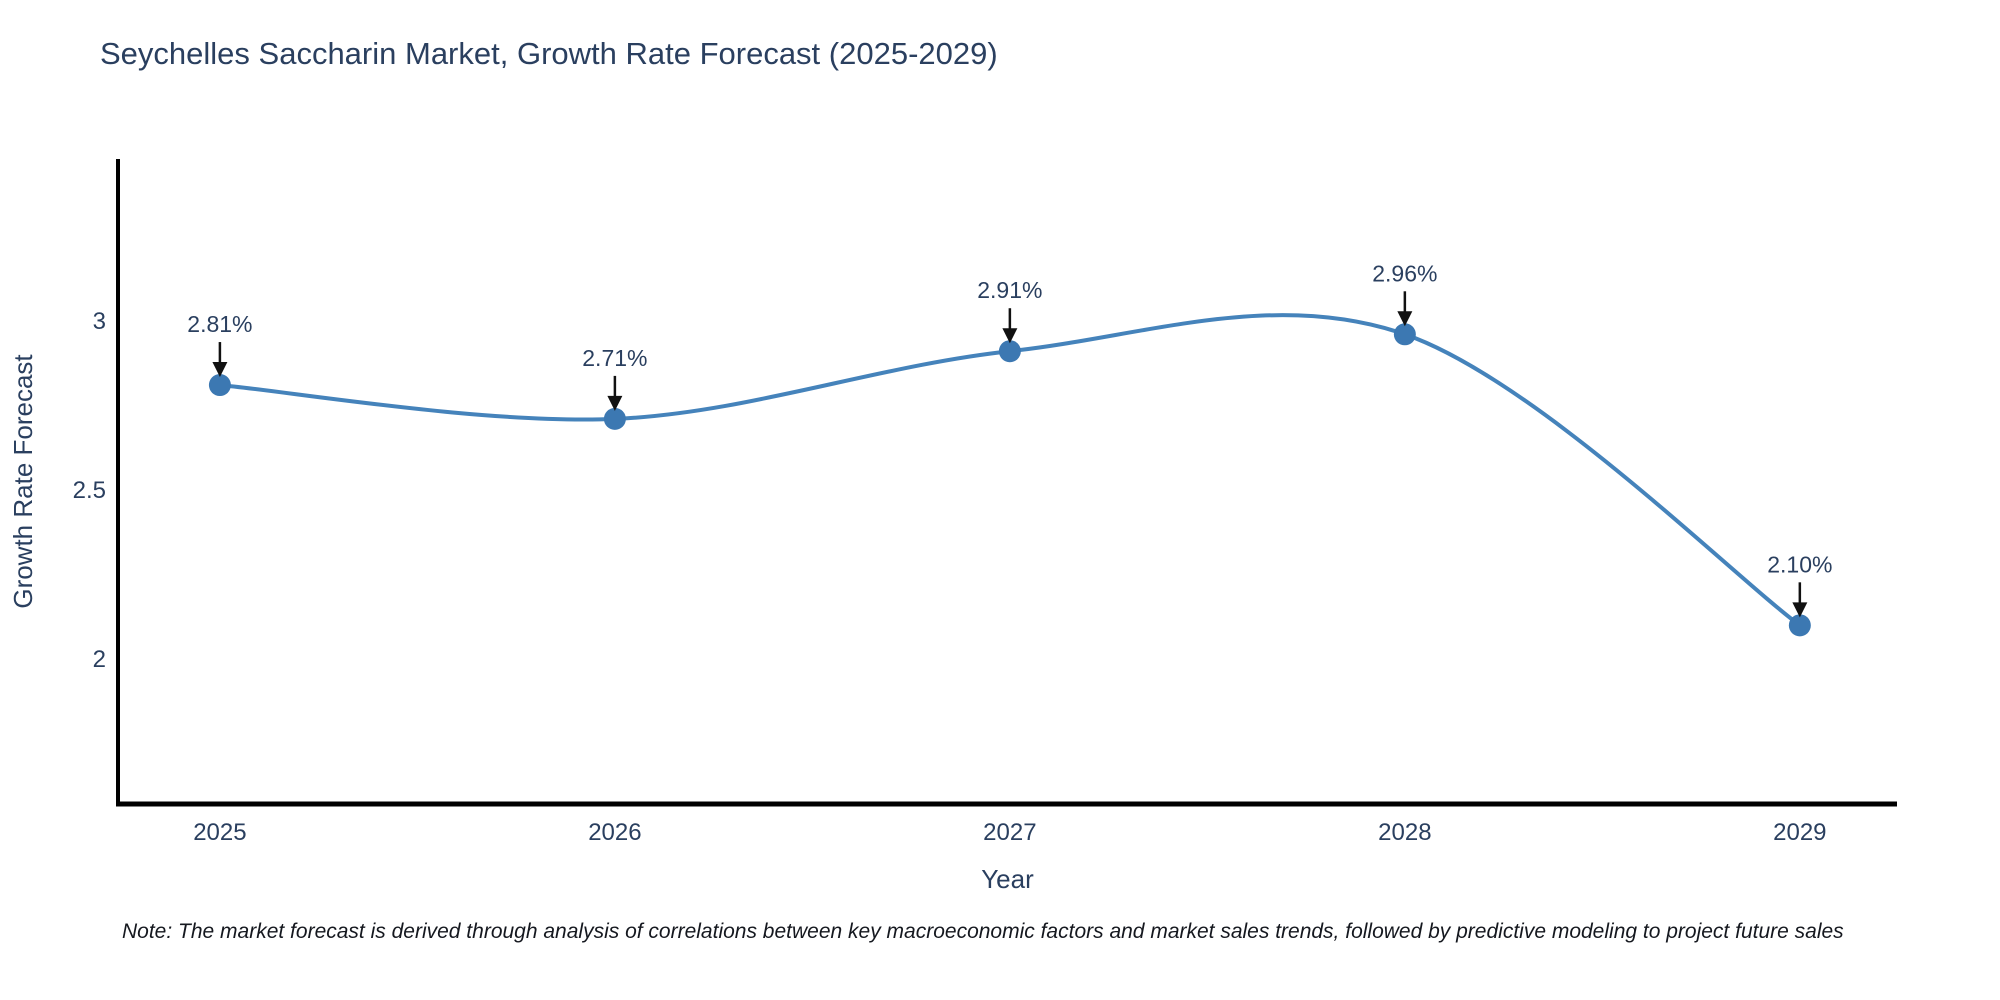  Describe the element at coordinates (1007, 879) in the screenshot. I see `x-axis-title: Year` at that location.